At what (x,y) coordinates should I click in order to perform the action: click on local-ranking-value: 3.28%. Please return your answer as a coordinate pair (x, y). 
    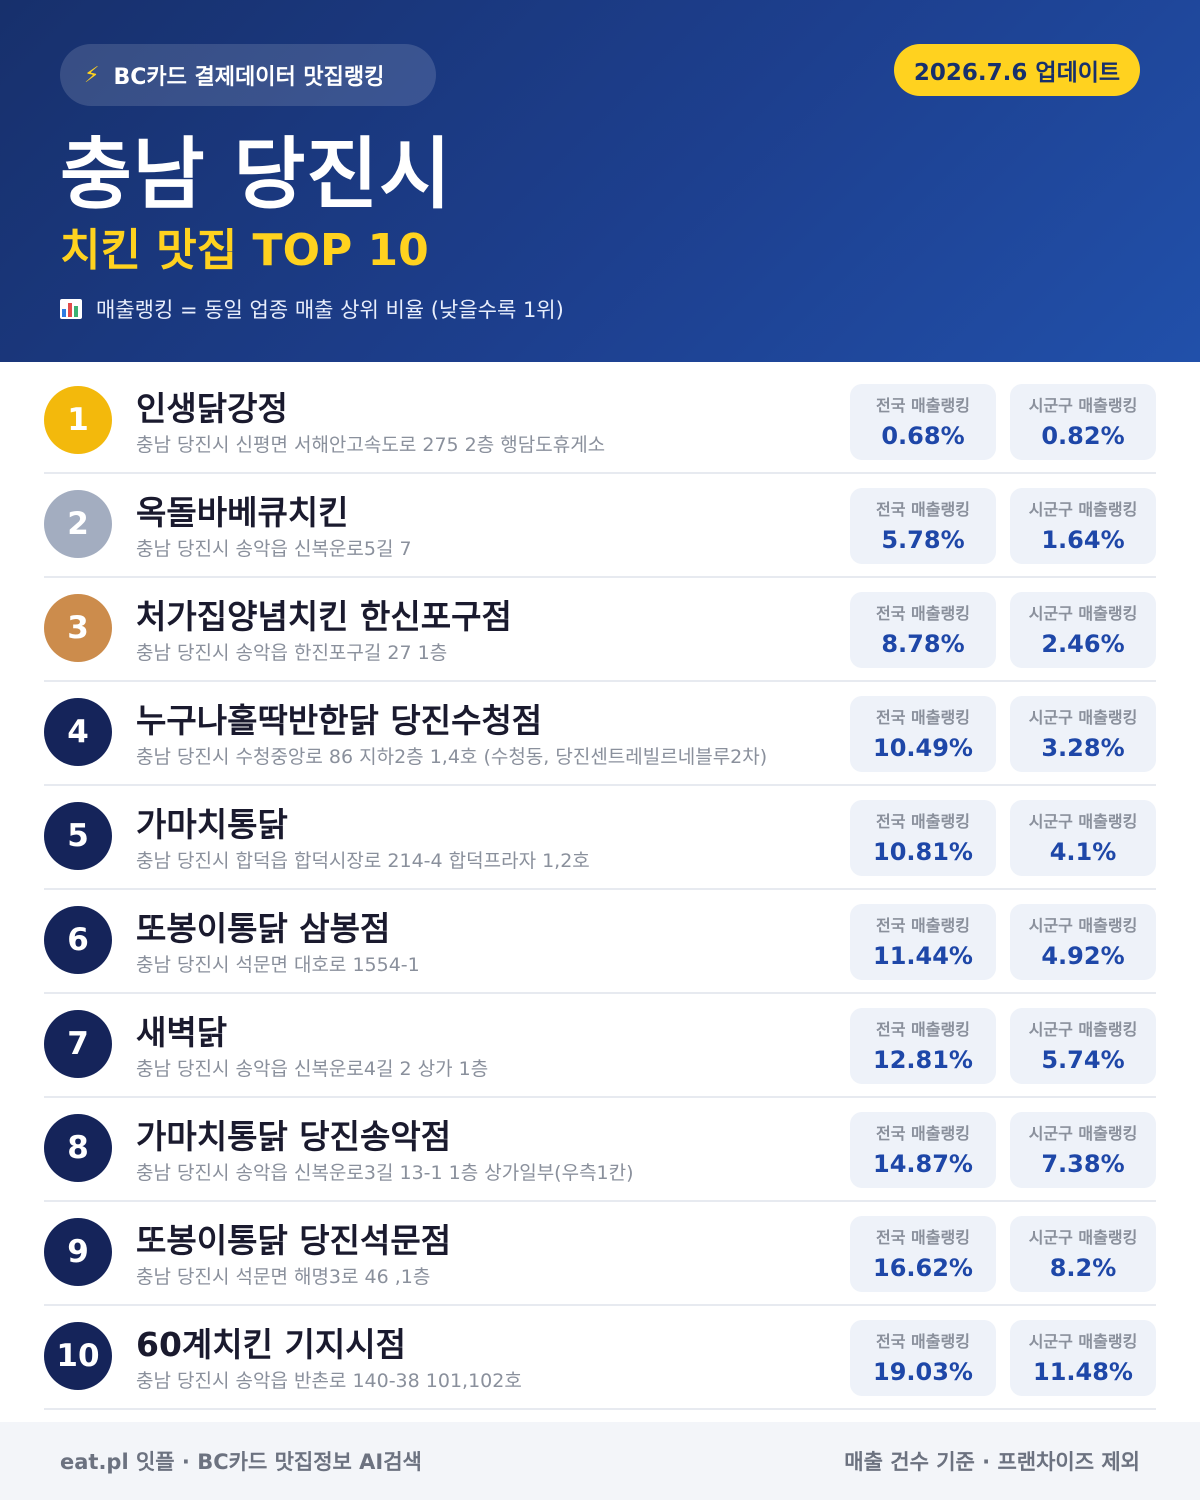
    Looking at the image, I should click on (1083, 748).